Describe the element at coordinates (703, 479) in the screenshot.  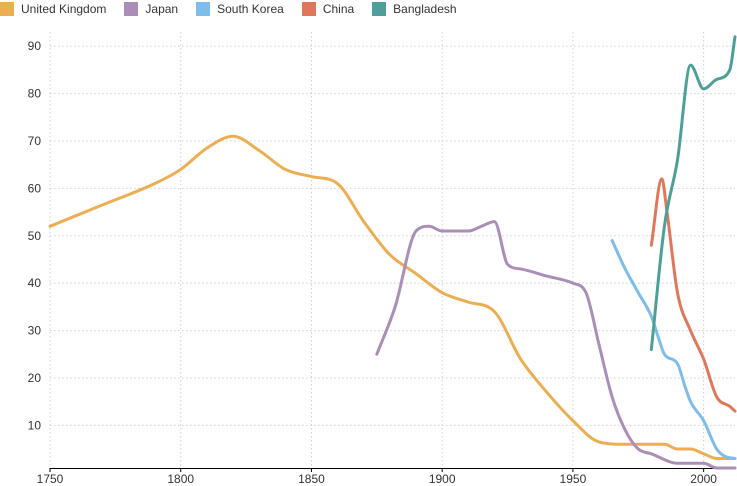
I see `x-tick-label: 2000` at that location.